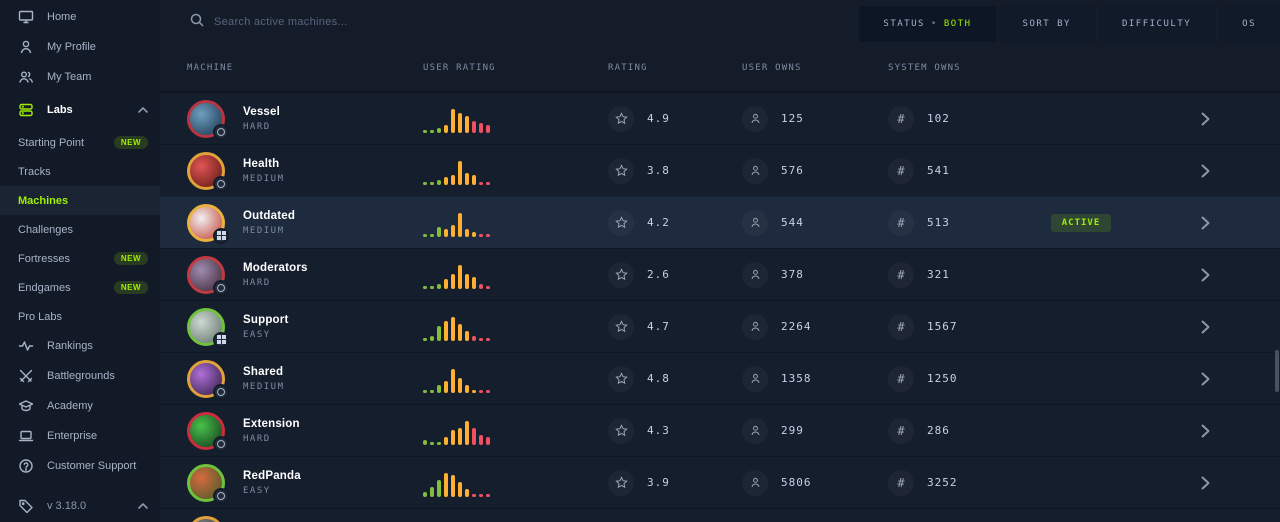 Image resolution: width=1280 pixels, height=522 pixels. I want to click on sidebar-item-label: Machines, so click(43, 200).